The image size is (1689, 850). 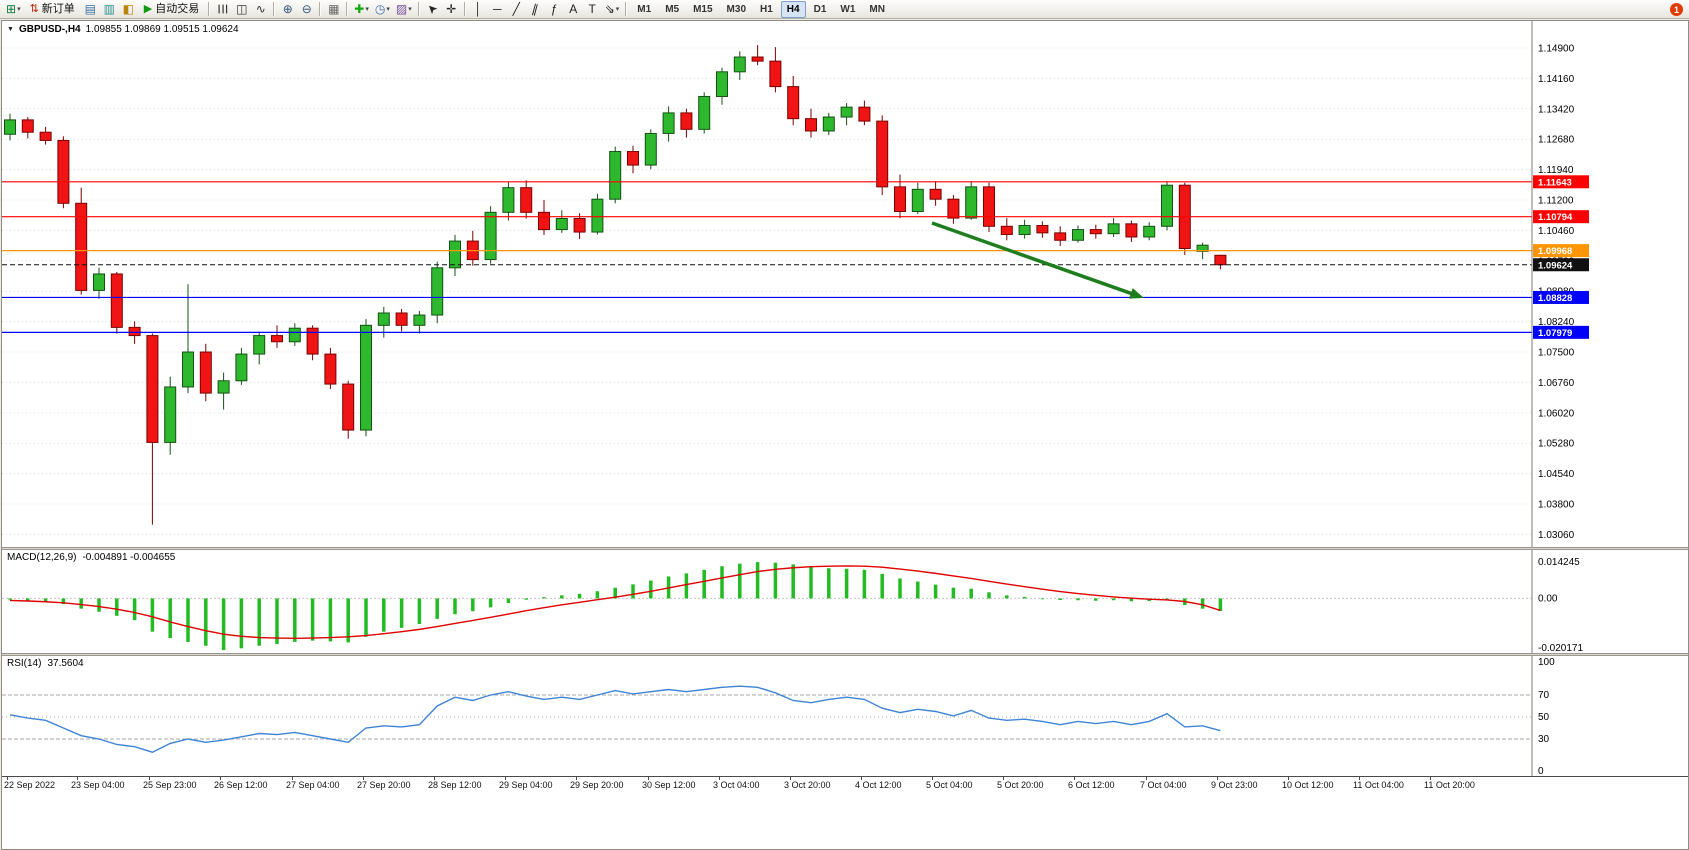 What do you see at coordinates (52, 9) in the screenshot?
I see `new-order-button: ⇅ 新订单` at bounding box center [52, 9].